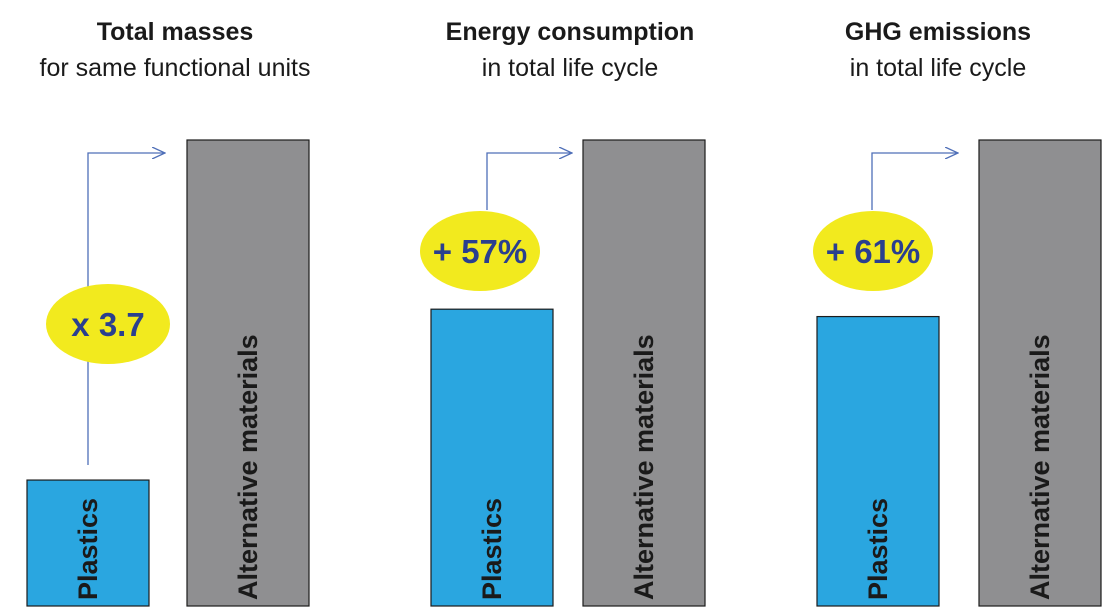  I want to click on panel-title: Energy consumption, so click(570, 32).